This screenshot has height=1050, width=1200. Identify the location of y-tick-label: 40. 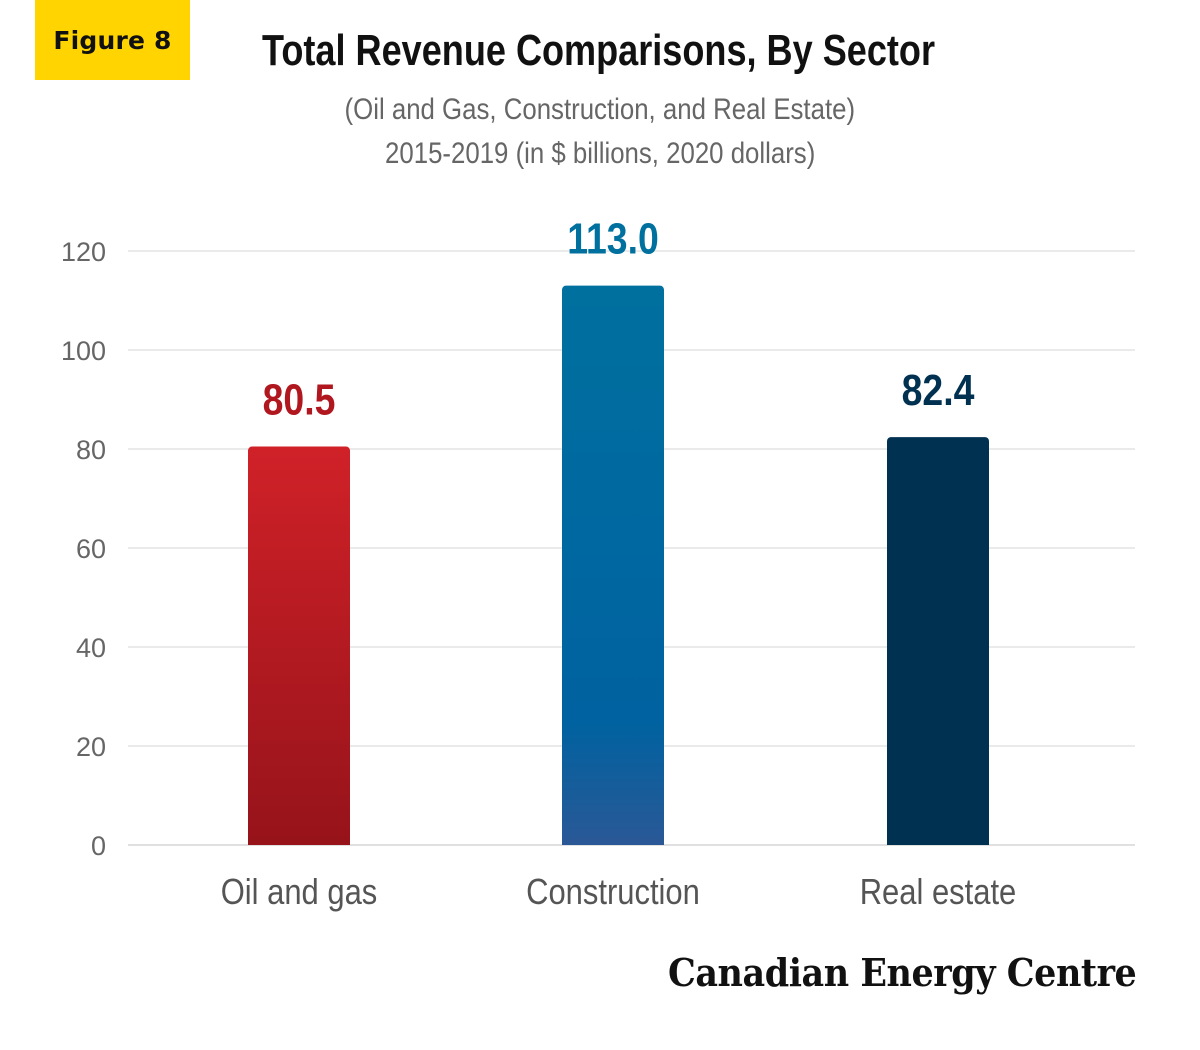
(91, 648).